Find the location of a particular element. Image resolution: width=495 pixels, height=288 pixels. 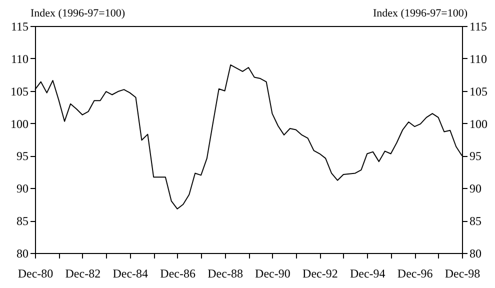

y-tick-label: 85 is located at coordinates (22, 221).